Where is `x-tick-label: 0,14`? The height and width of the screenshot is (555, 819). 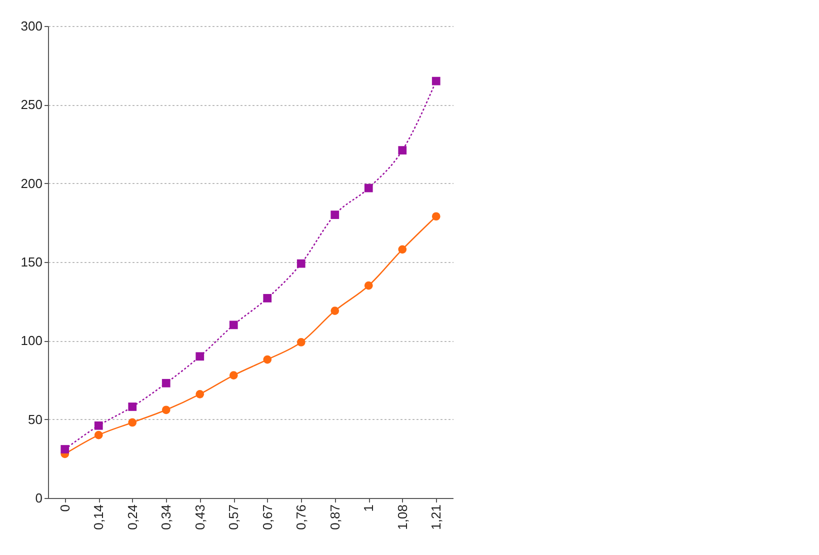
x-tick-label: 0,14 is located at coordinates (98, 517).